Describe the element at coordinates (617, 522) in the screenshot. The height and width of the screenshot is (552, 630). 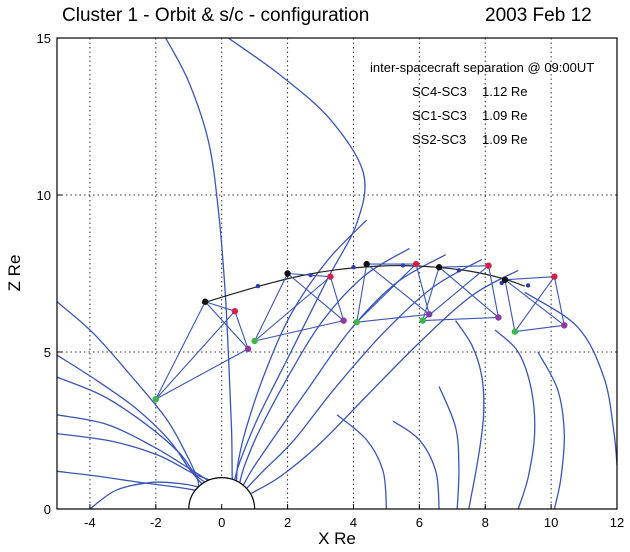
I see `x-tick-label: 12` at that location.